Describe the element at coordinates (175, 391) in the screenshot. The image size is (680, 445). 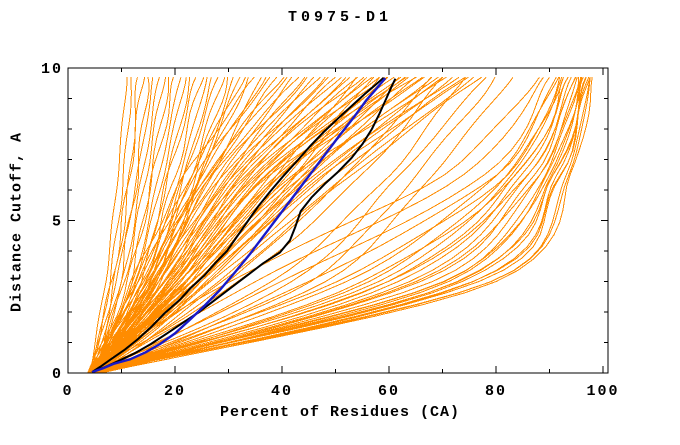
I see `x-tick-label: 20` at that location.